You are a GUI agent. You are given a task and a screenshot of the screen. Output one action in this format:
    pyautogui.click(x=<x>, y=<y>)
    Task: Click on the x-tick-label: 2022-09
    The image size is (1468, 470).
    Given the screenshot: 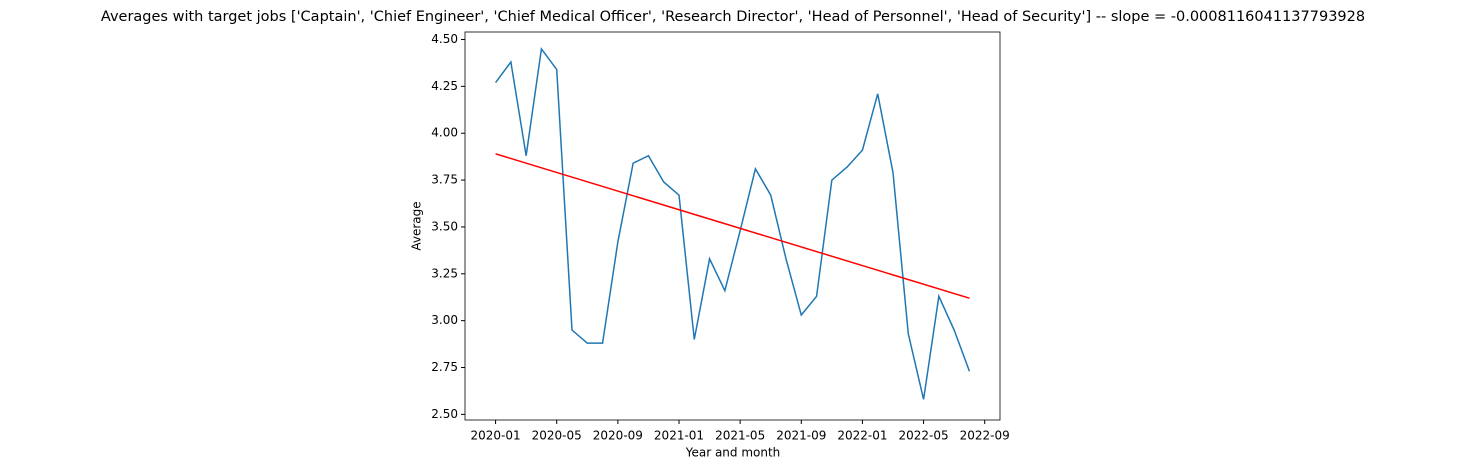 What is the action you would take?
    pyautogui.click(x=985, y=436)
    